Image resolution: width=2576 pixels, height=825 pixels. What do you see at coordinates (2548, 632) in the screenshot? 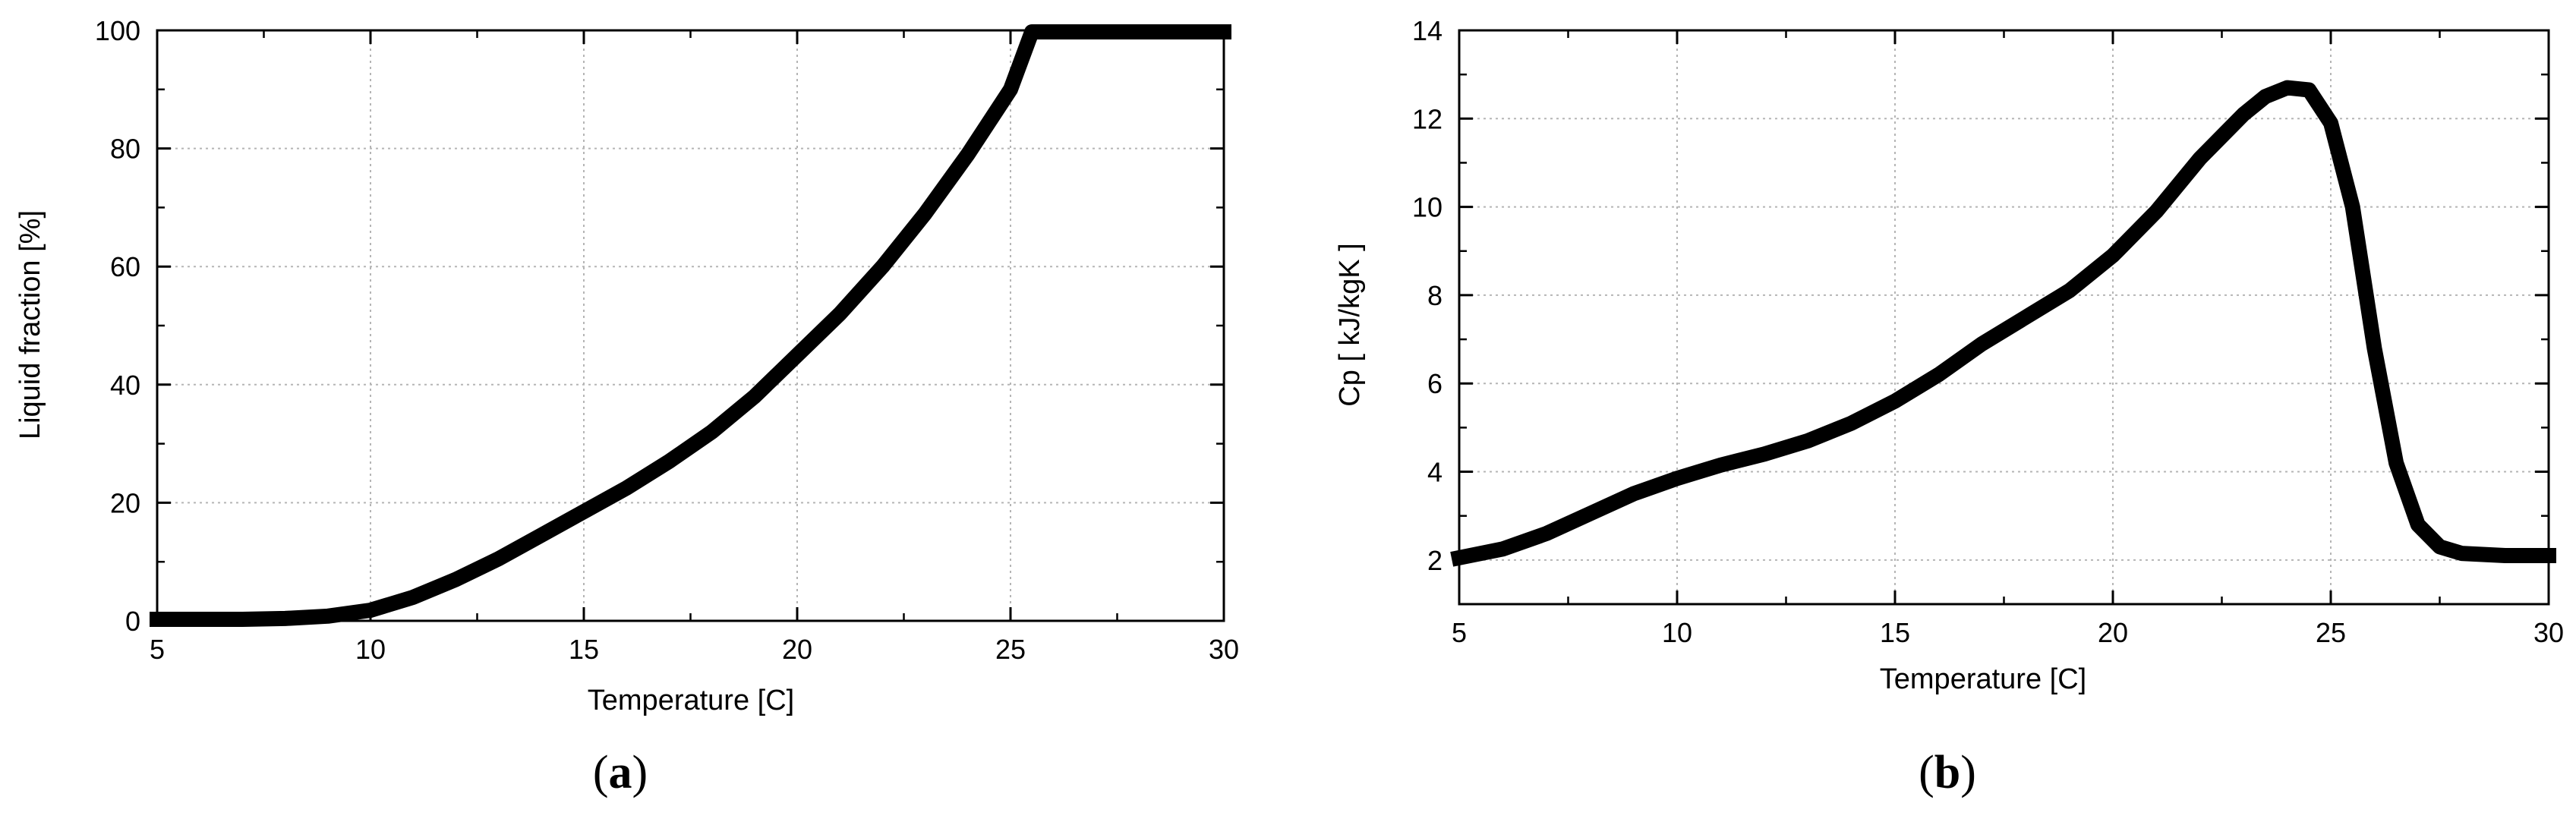
I see `x-tick-label-b: 30` at bounding box center [2548, 632].